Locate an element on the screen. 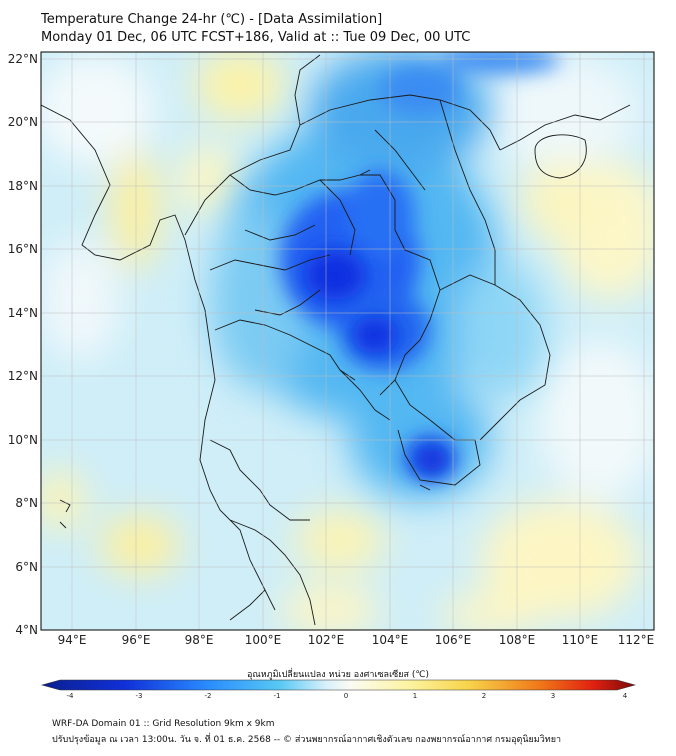 Image resolution: width=676 pixels, height=756 pixels. lon-label: 98°E is located at coordinates (199, 640).